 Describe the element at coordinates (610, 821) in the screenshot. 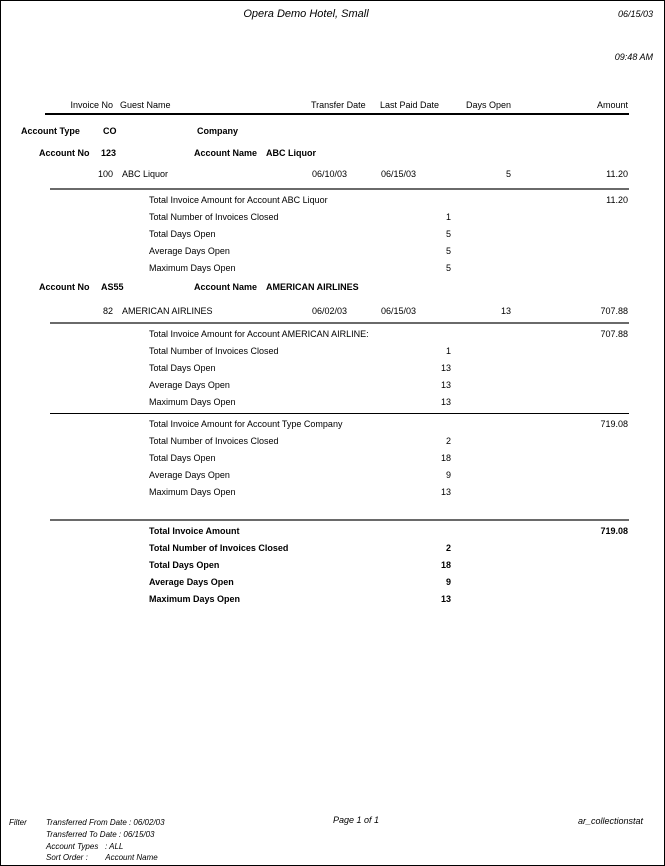

I see `report-id: ar_collectionstat` at that location.